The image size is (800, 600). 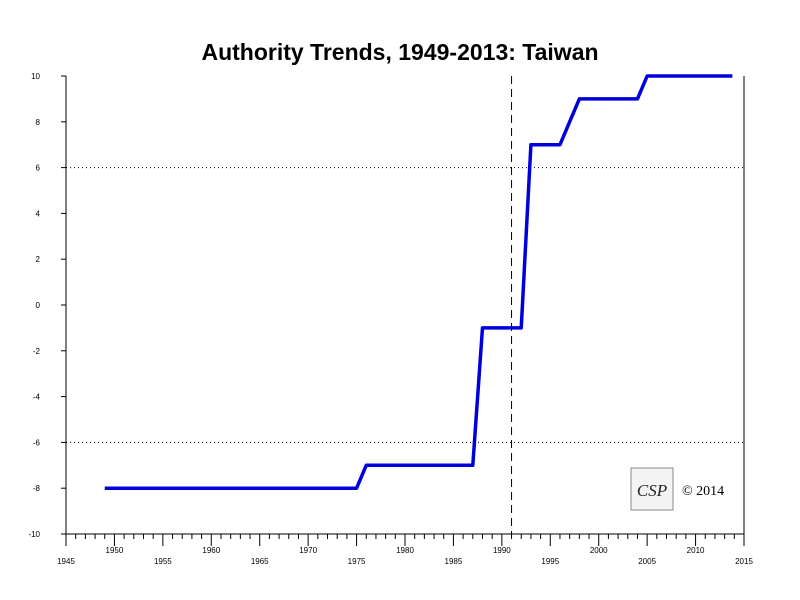 I want to click on copyright-text: © 2014, so click(x=703, y=491).